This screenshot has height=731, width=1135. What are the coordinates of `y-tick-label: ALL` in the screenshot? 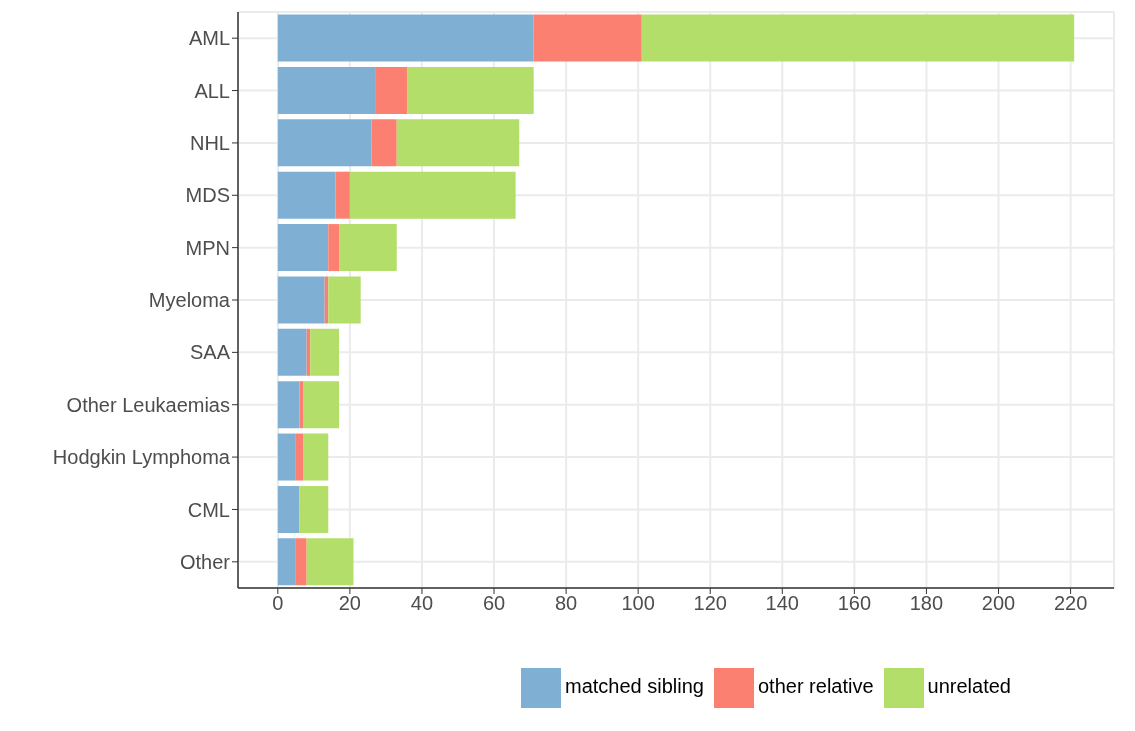 It's located at (212, 90).